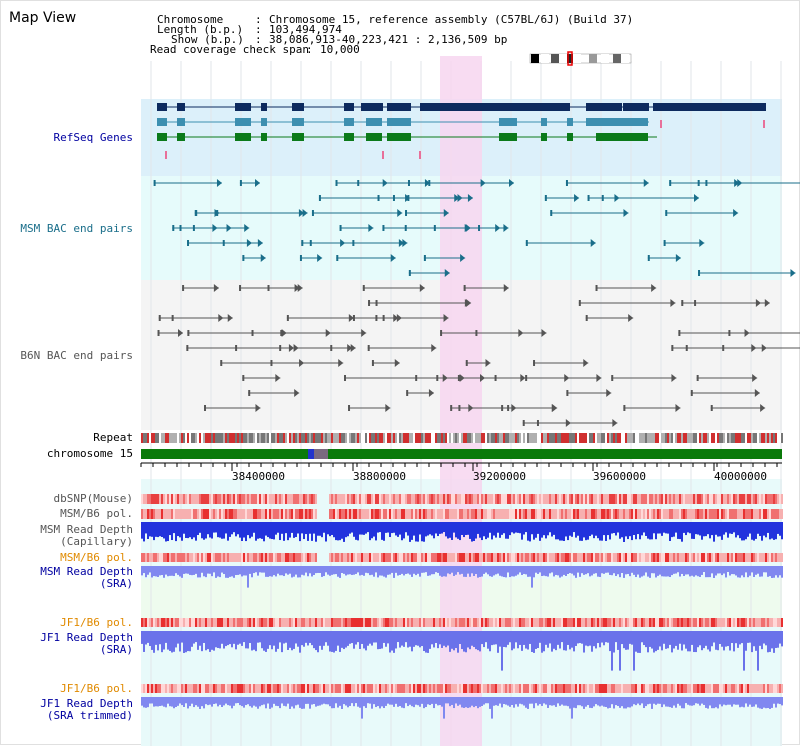 Image resolution: width=800 pixels, height=746 pixels. Describe the element at coordinates (96, 557) in the screenshot. I see `msm-b6-pol-2-label: MSM/B6 pol.` at that location.